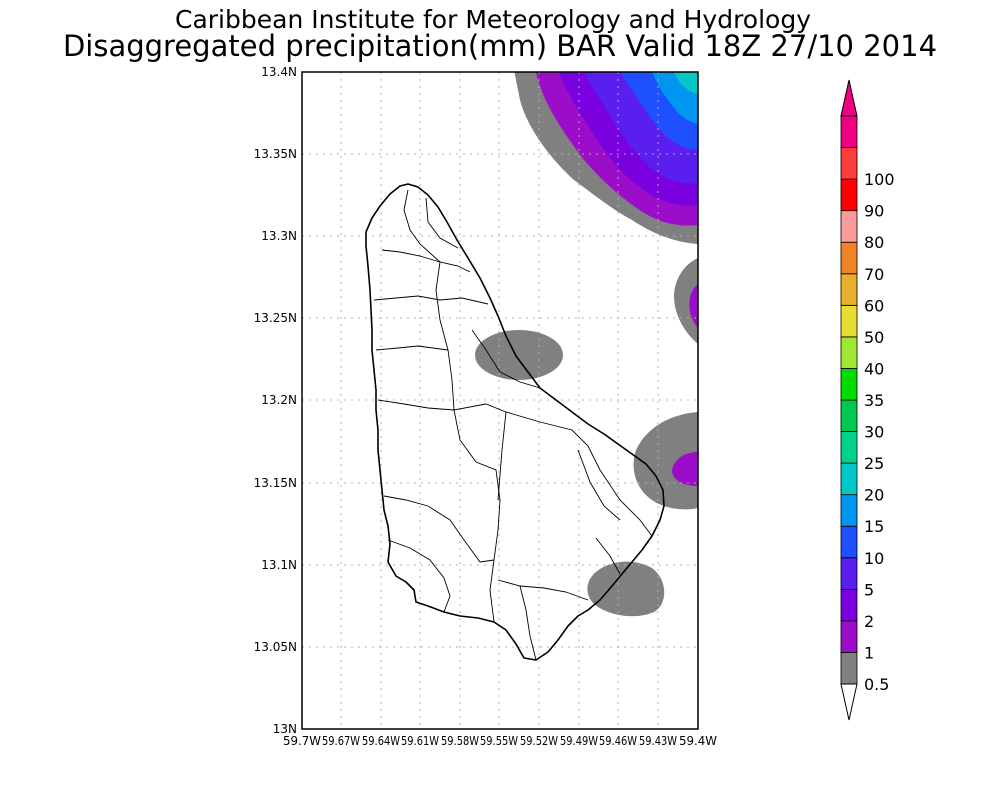 The height and width of the screenshot is (804, 1000). Describe the element at coordinates (874, 211) in the screenshot. I see `colorbar-label-90: 90` at that location.